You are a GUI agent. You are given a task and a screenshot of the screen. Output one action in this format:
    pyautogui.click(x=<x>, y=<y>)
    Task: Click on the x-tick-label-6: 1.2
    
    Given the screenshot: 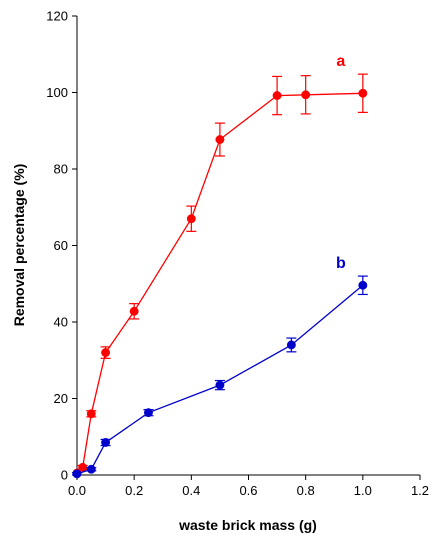 What is the action you would take?
    pyautogui.click(x=420, y=490)
    